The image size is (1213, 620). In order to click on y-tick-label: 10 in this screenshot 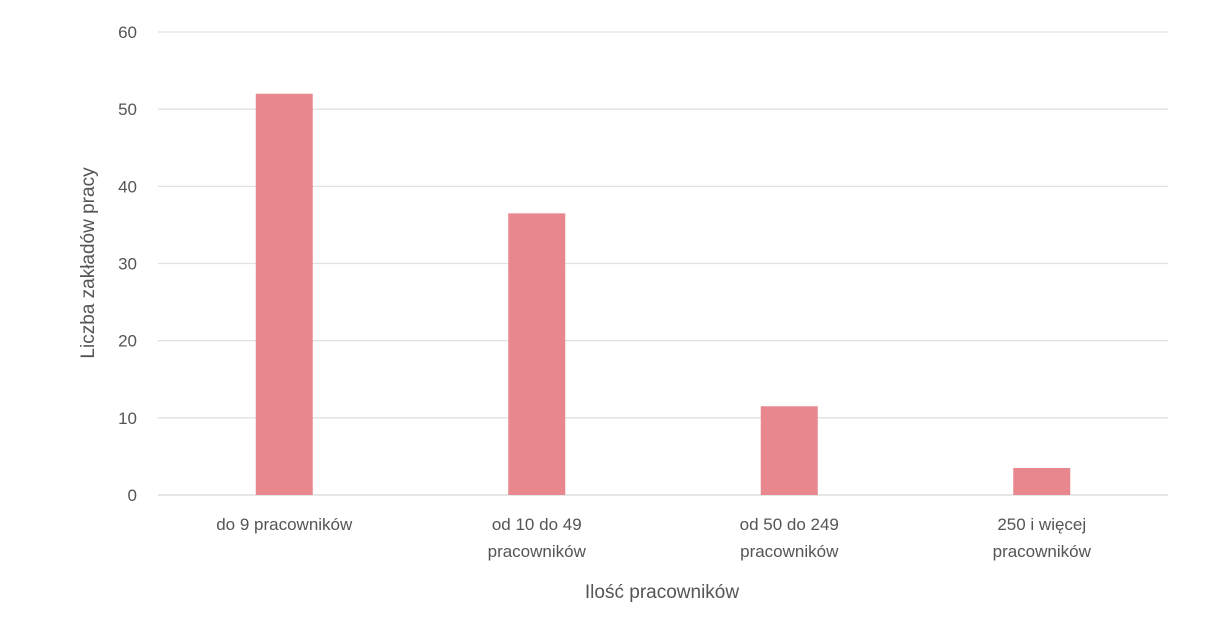, I will do `click(127, 418)`.